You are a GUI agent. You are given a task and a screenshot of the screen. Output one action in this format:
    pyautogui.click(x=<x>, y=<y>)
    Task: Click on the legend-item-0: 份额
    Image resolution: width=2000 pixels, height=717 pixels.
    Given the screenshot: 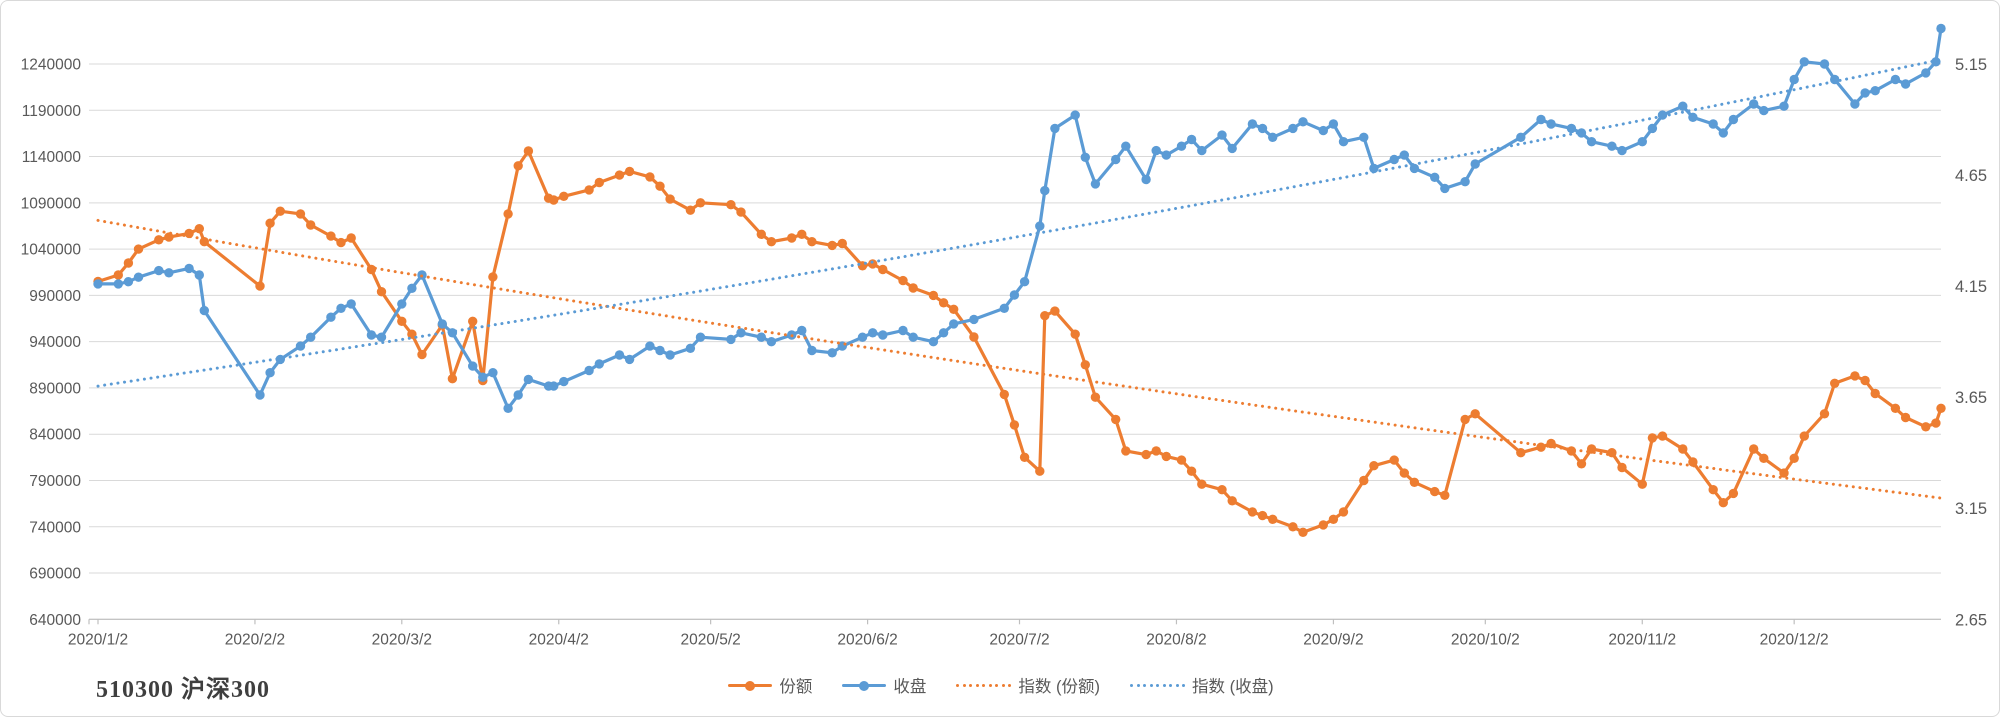 What is the action you would take?
    pyautogui.click(x=770, y=685)
    